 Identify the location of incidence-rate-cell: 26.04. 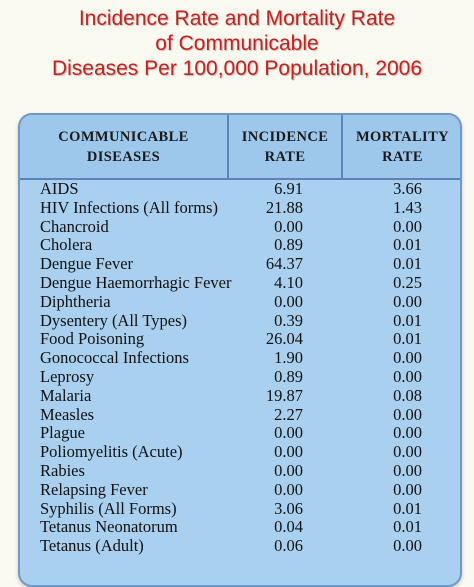
(284, 339).